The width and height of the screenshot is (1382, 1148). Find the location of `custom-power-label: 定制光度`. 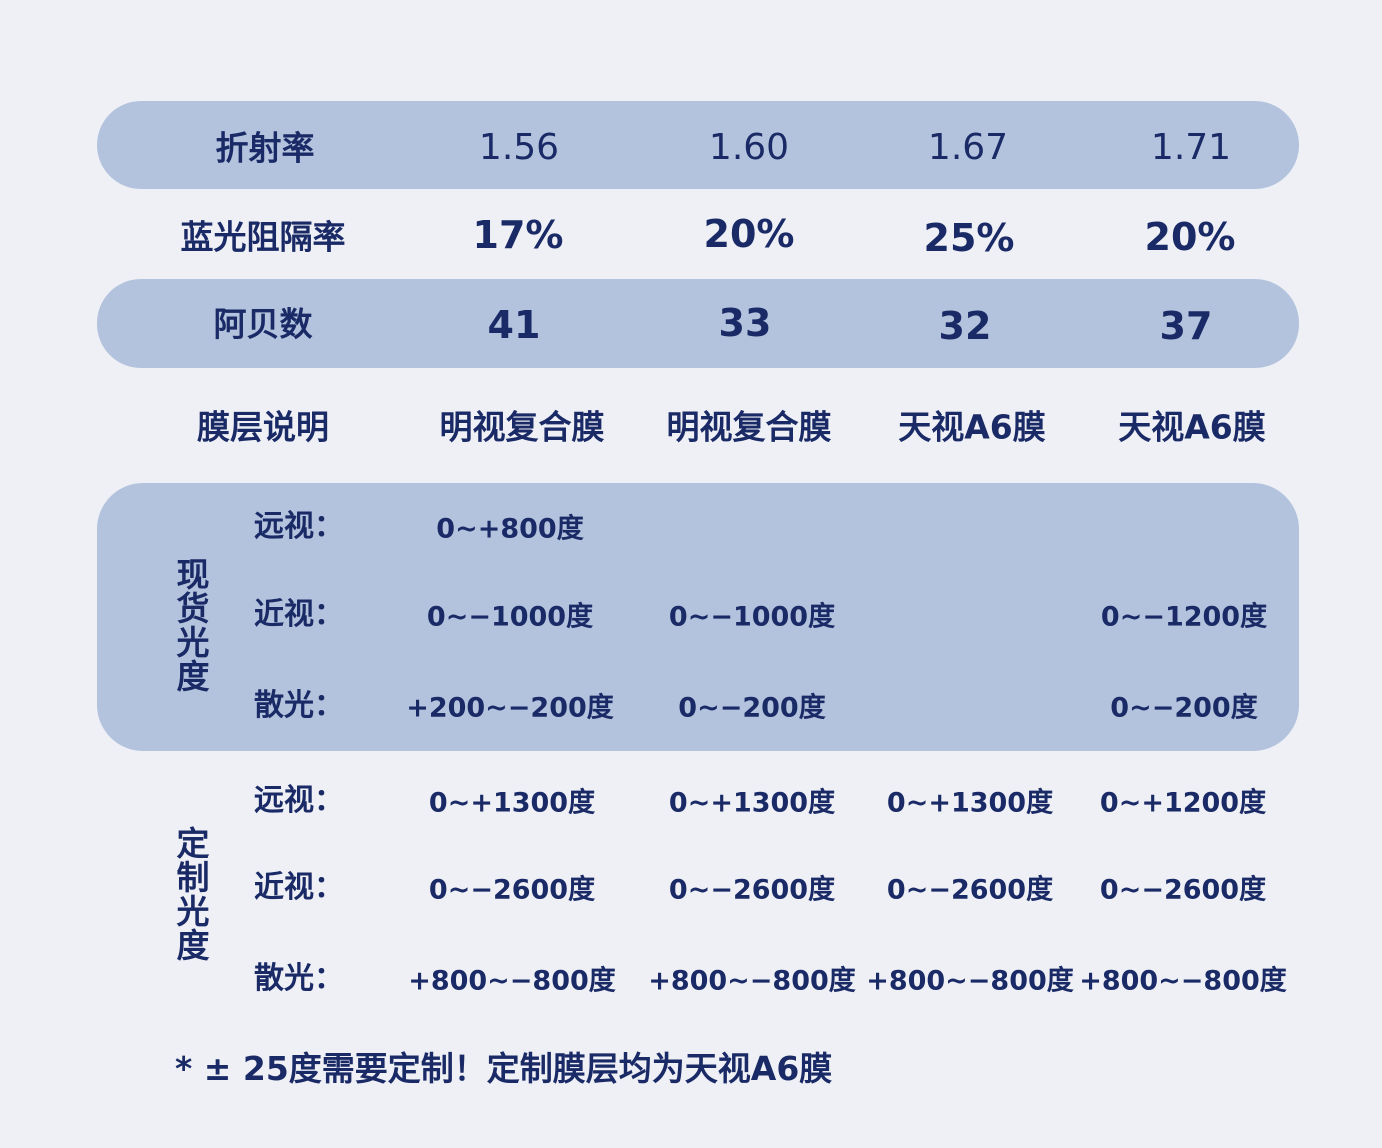

custom-power-label: 定制光度 is located at coordinates (193, 894).